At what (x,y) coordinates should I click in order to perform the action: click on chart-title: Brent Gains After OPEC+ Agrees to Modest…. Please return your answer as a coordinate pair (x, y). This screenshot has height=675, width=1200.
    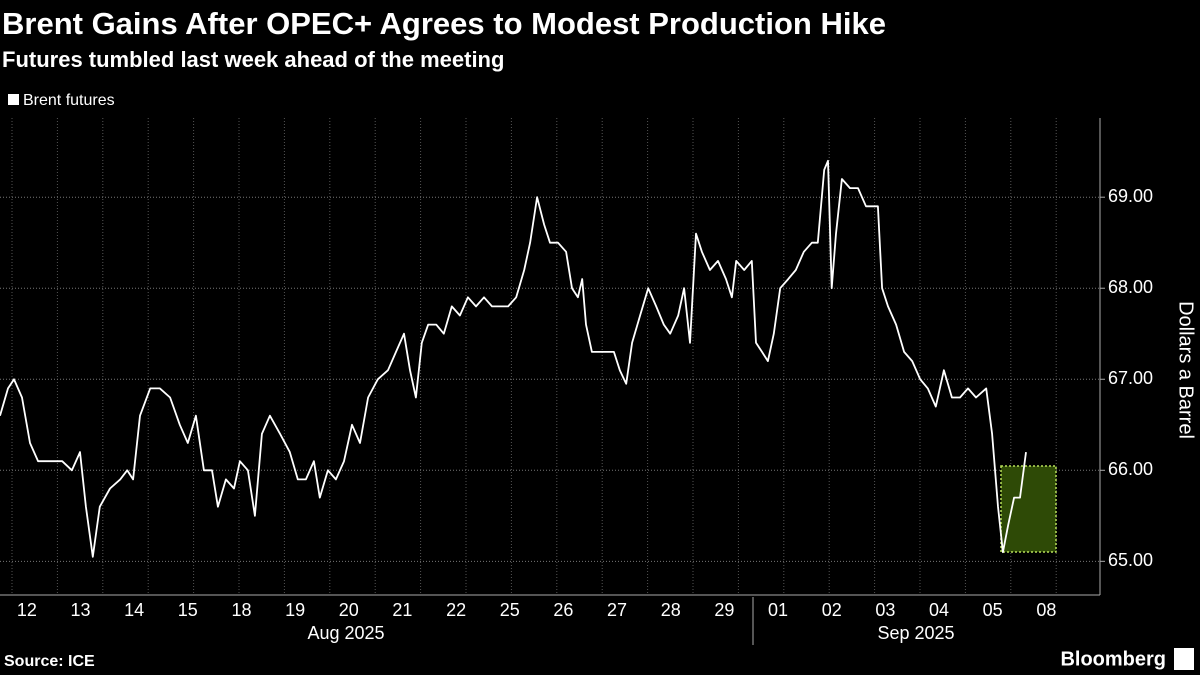
    Looking at the image, I should click on (444, 23).